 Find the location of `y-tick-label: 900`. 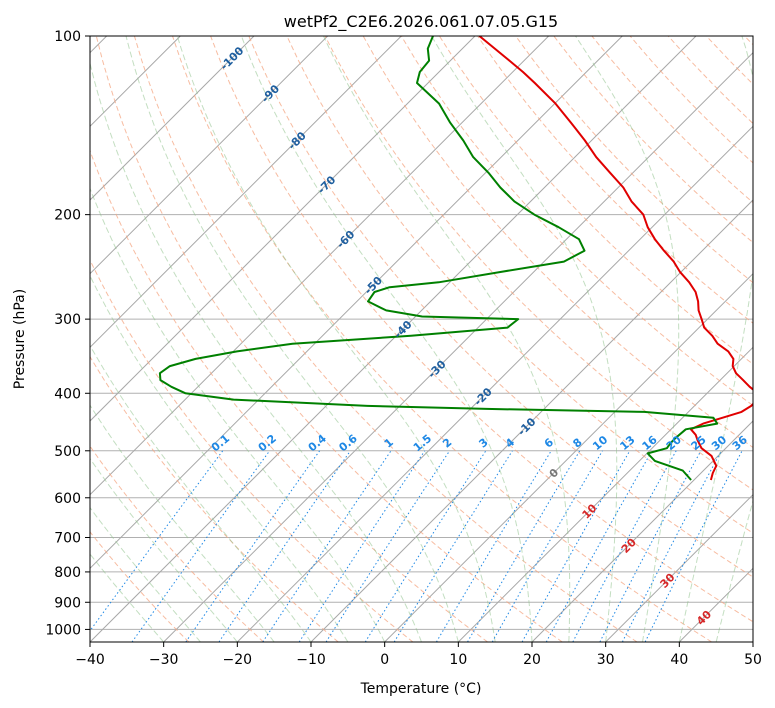

y-tick-label: 900 is located at coordinates (67, 603).